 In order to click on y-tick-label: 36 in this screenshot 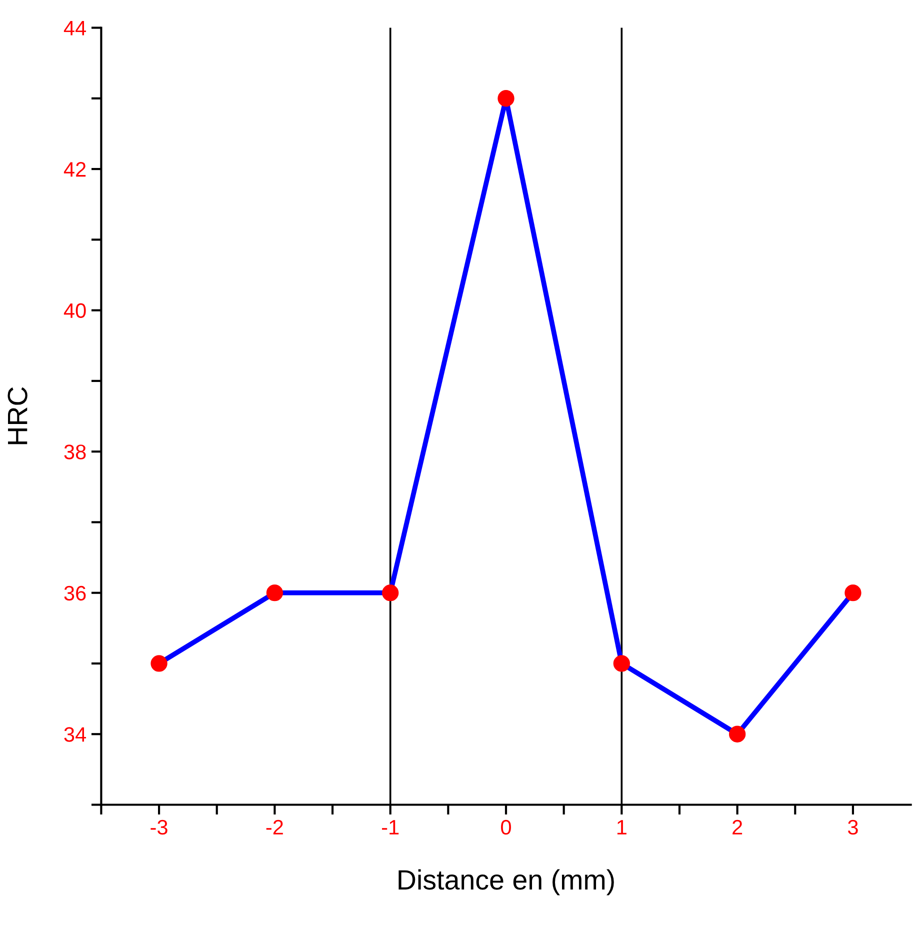, I will do `click(75, 593)`.